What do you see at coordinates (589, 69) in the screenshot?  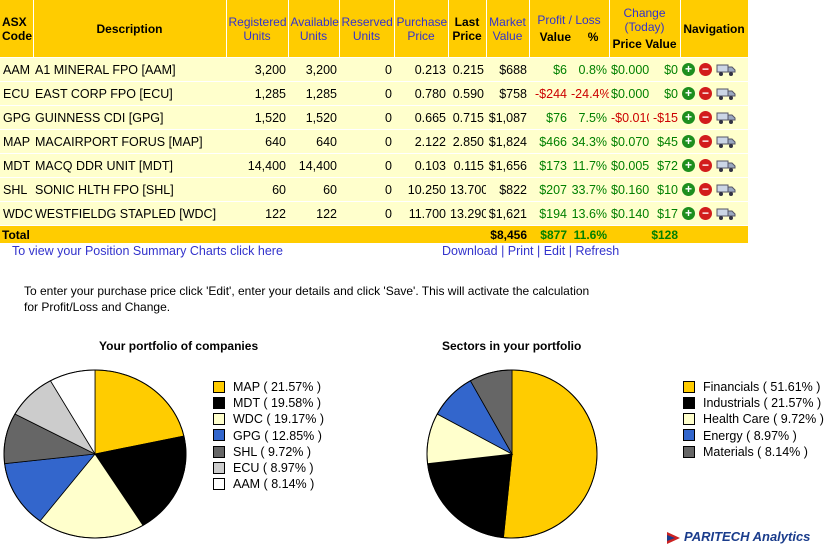 I see `cell-pl-percent: 0.8%` at bounding box center [589, 69].